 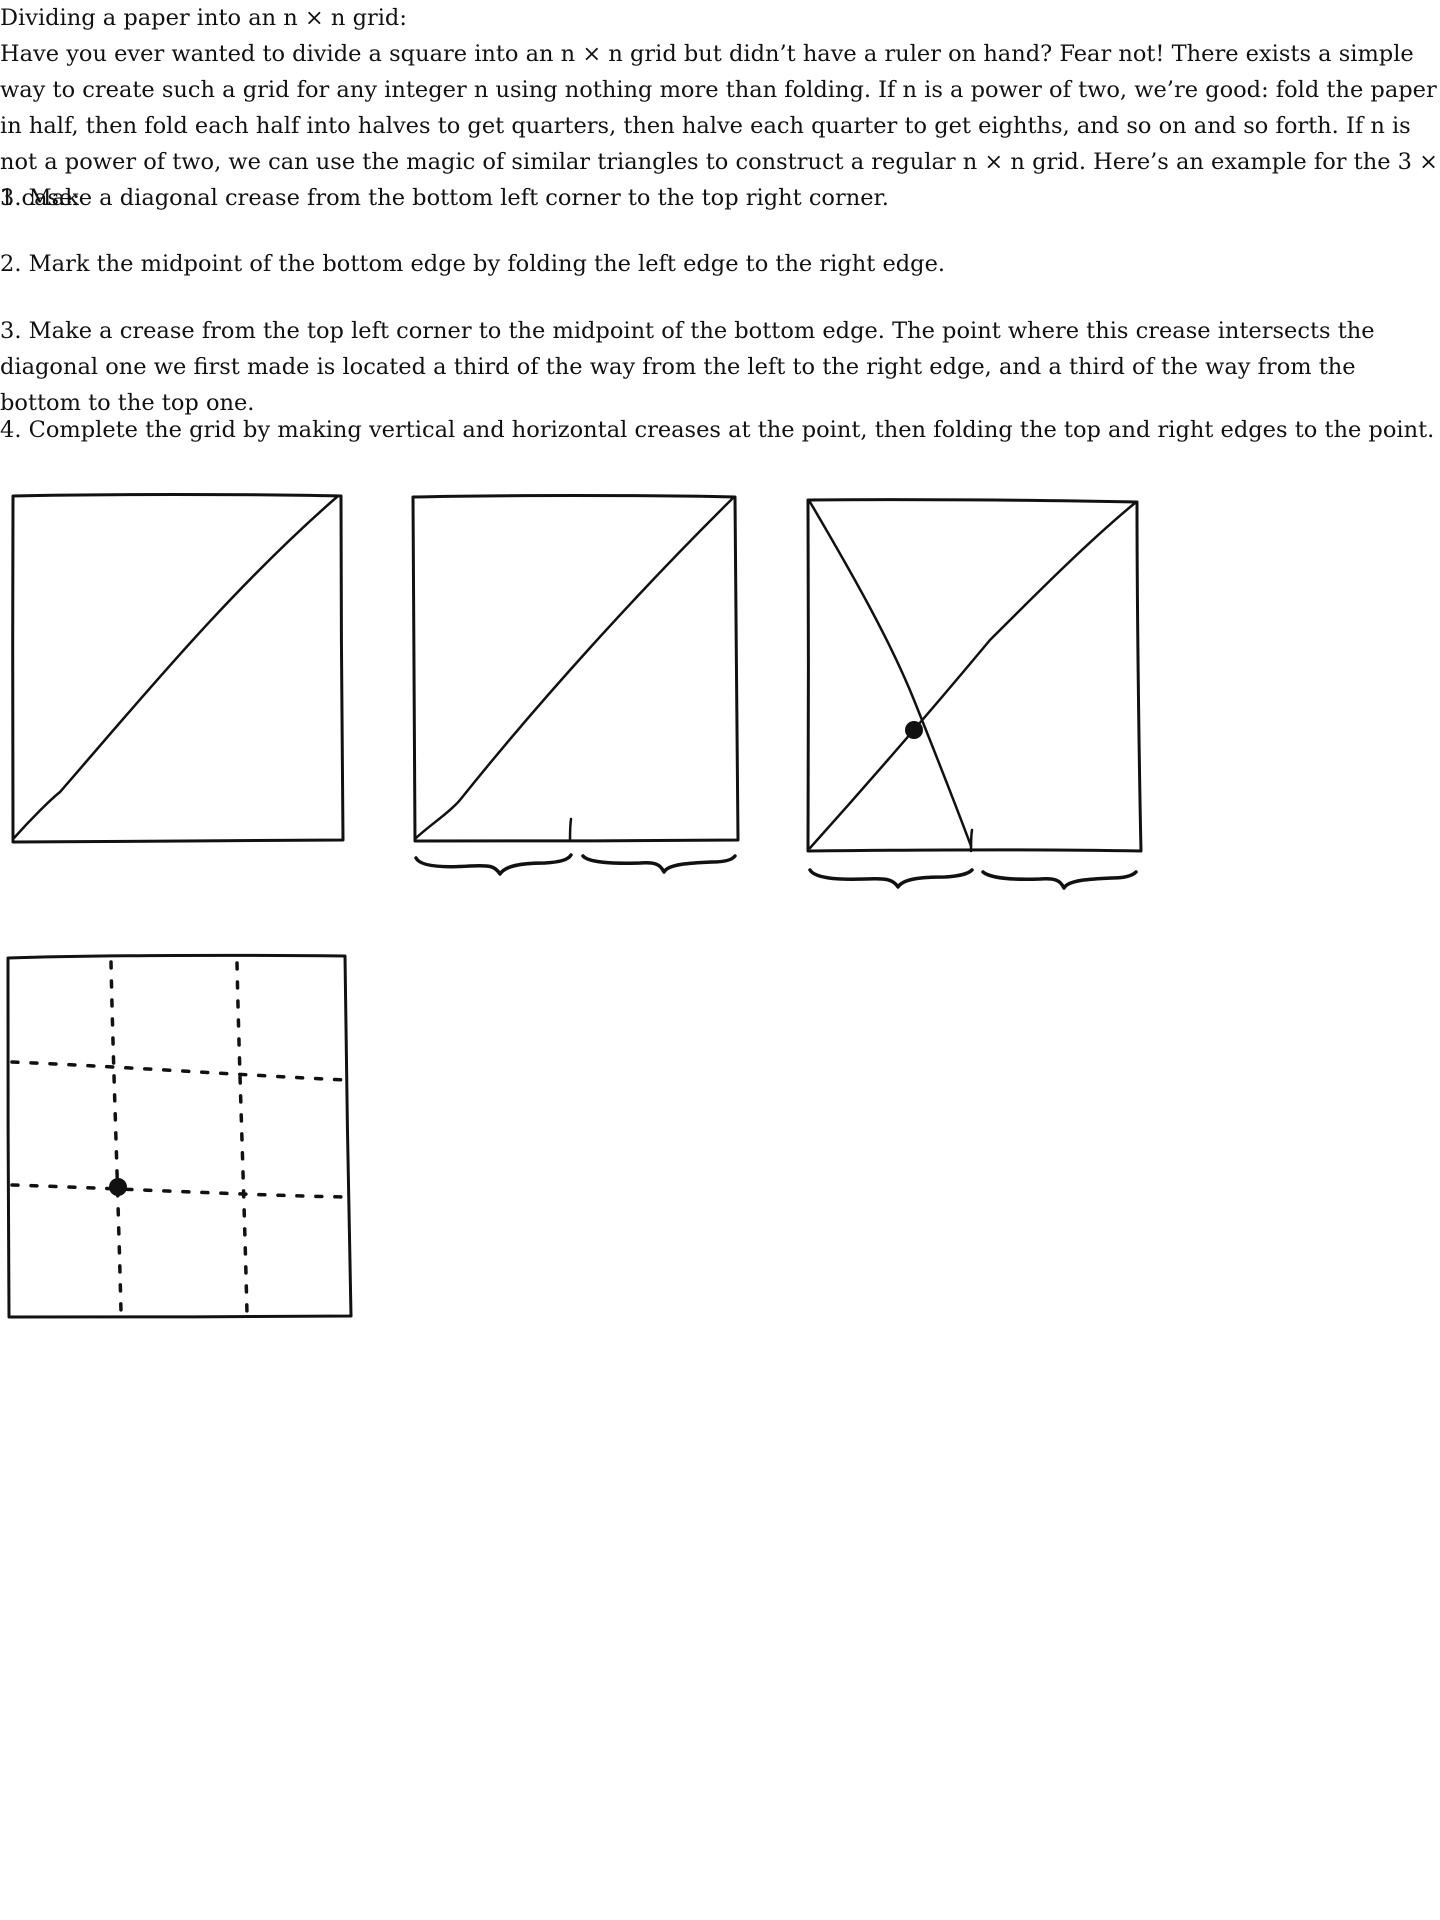 What do you see at coordinates (242, 1138) in the screenshot?
I see `vertical-crease-right` at bounding box center [242, 1138].